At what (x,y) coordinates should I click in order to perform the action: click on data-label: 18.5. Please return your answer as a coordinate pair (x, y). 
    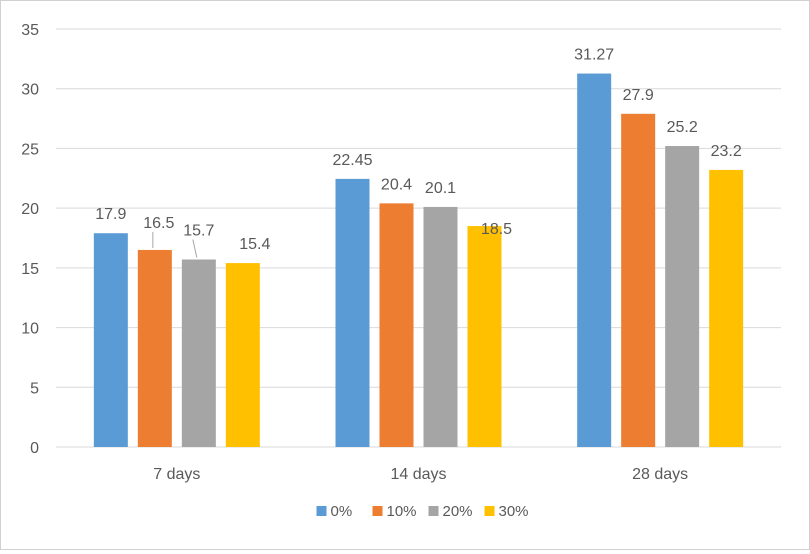
    Looking at the image, I should click on (496, 229).